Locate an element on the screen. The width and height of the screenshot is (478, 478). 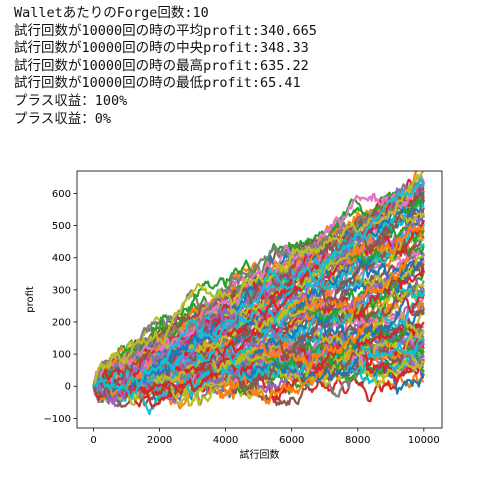
y-tick-label: 400 is located at coordinates (61, 258).